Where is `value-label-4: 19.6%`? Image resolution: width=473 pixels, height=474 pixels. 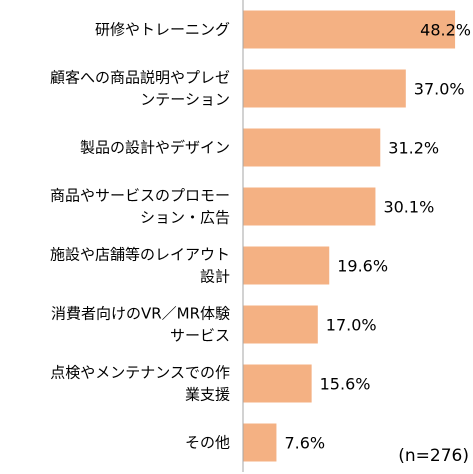 value-label-4: 19.6% is located at coordinates (362, 266).